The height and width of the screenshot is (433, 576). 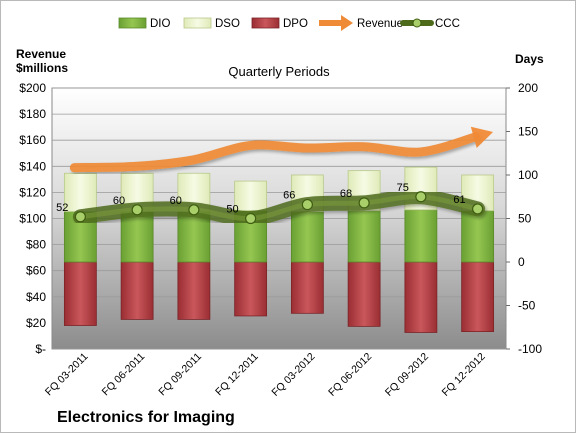 I want to click on x-tick-label: FQ 03-2011, so click(x=67, y=375).